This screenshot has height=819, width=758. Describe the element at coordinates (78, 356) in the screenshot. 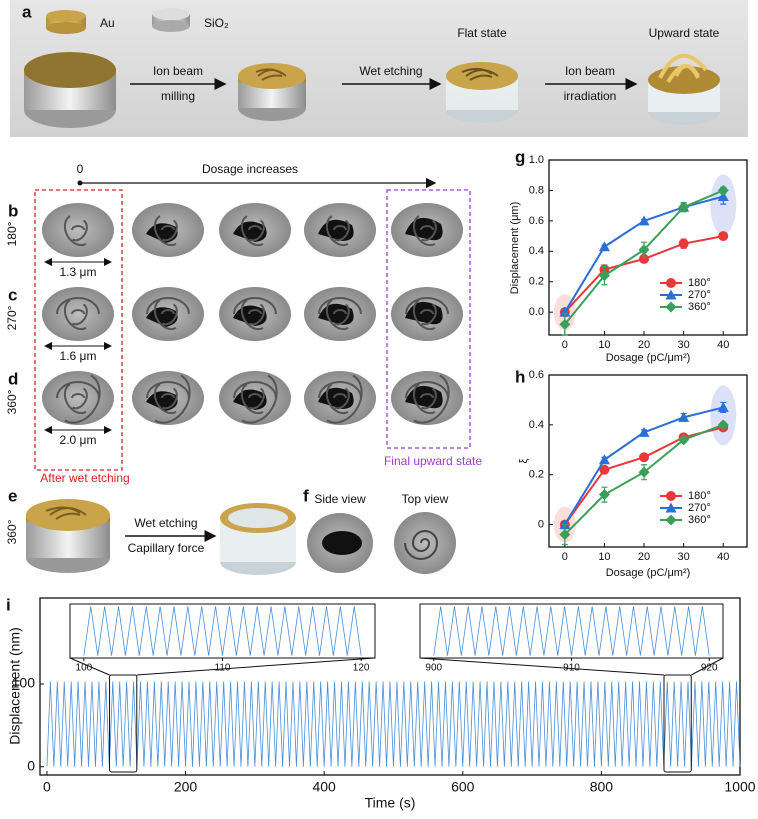

I see `scale-text: 1.6 μm` at that location.